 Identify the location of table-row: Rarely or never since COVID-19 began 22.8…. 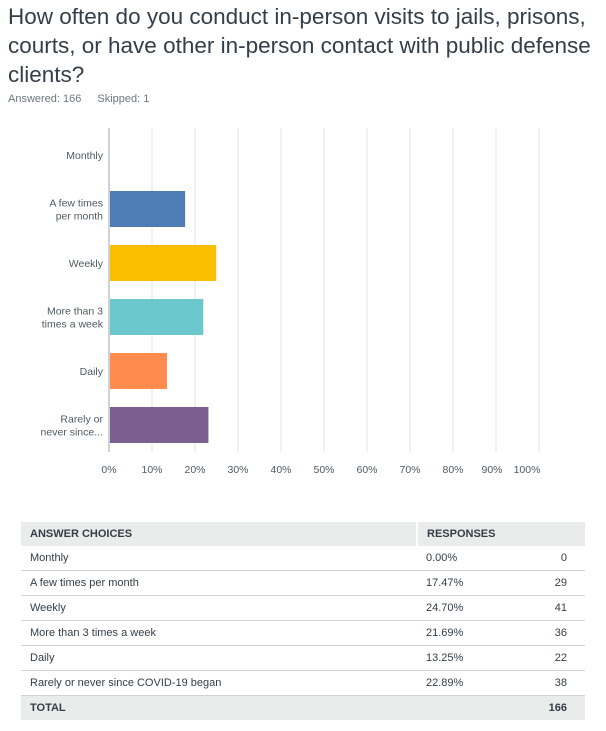
(303, 683).